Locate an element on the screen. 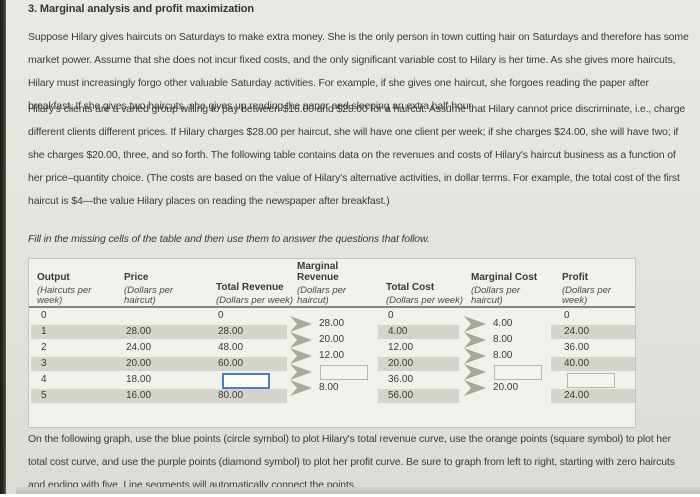 The image size is (700, 497). marginal-revenue-value: 12.00 is located at coordinates (332, 355).